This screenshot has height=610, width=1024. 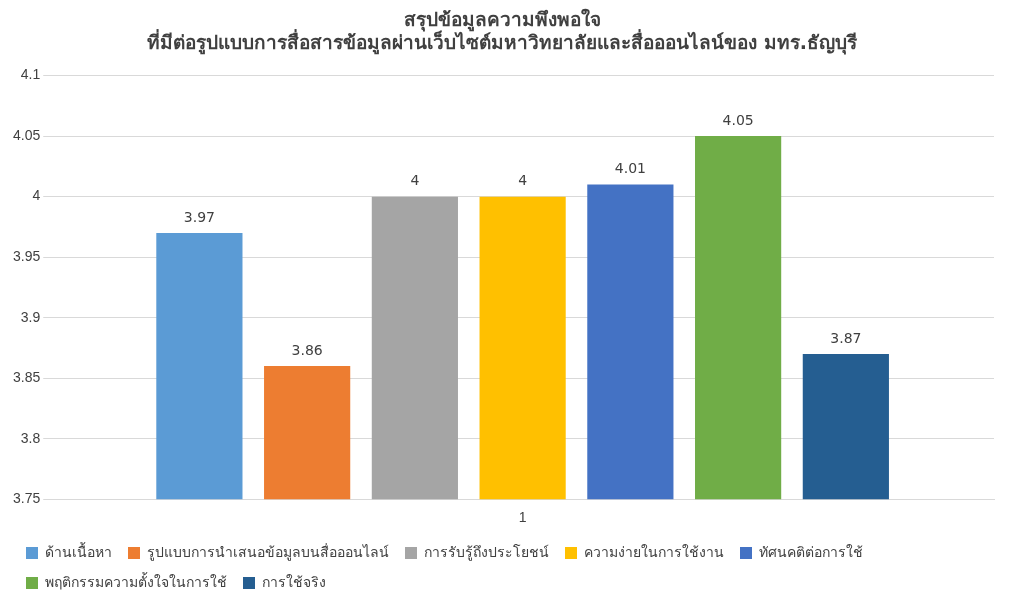 I want to click on legend-label: พฤติกรรมความตั้งใจในการใช้, so click(x=136, y=580).